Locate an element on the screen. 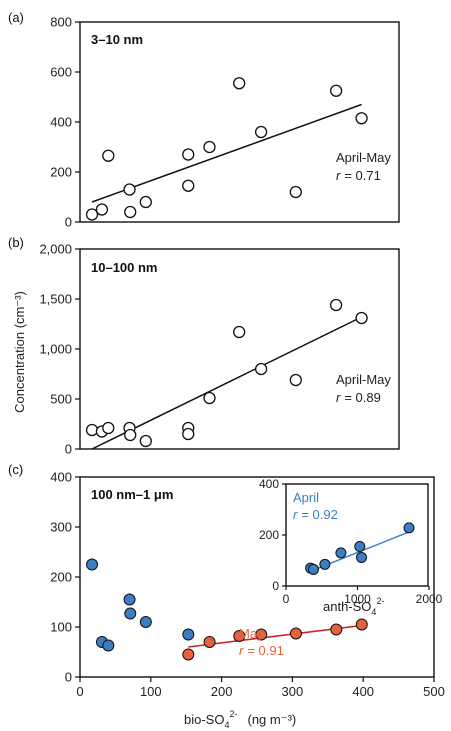  panel-a-r: r = 0.71 is located at coordinates (358, 175).